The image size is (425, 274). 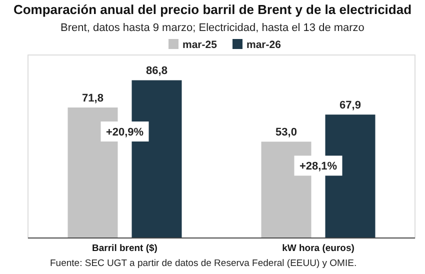 What do you see at coordinates (200, 45) in the screenshot?
I see `legend-label: mar-25` at bounding box center [200, 45].